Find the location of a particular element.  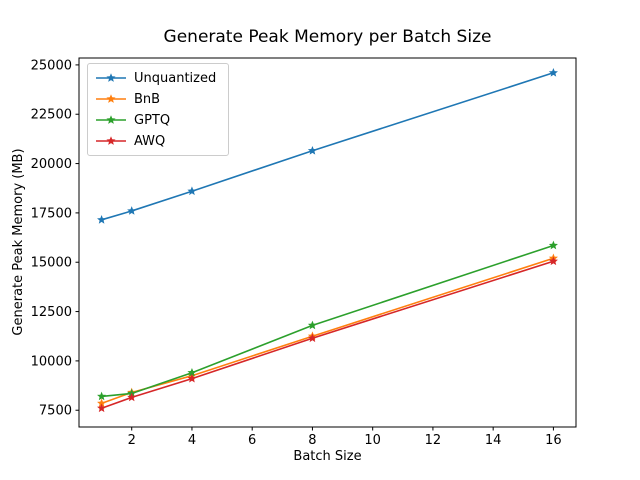

x-tick-label: 6 is located at coordinates (252, 440).